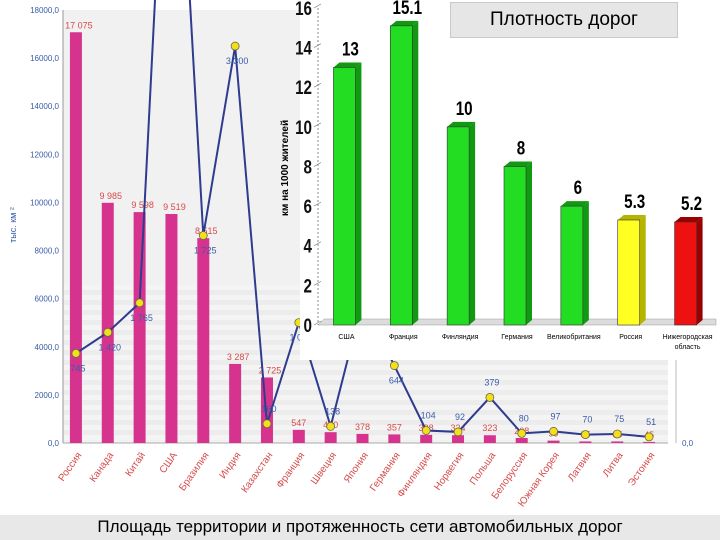  What do you see at coordinates (630, 337) in the screenshot?
I see `density-category-label: Россия` at bounding box center [630, 337].